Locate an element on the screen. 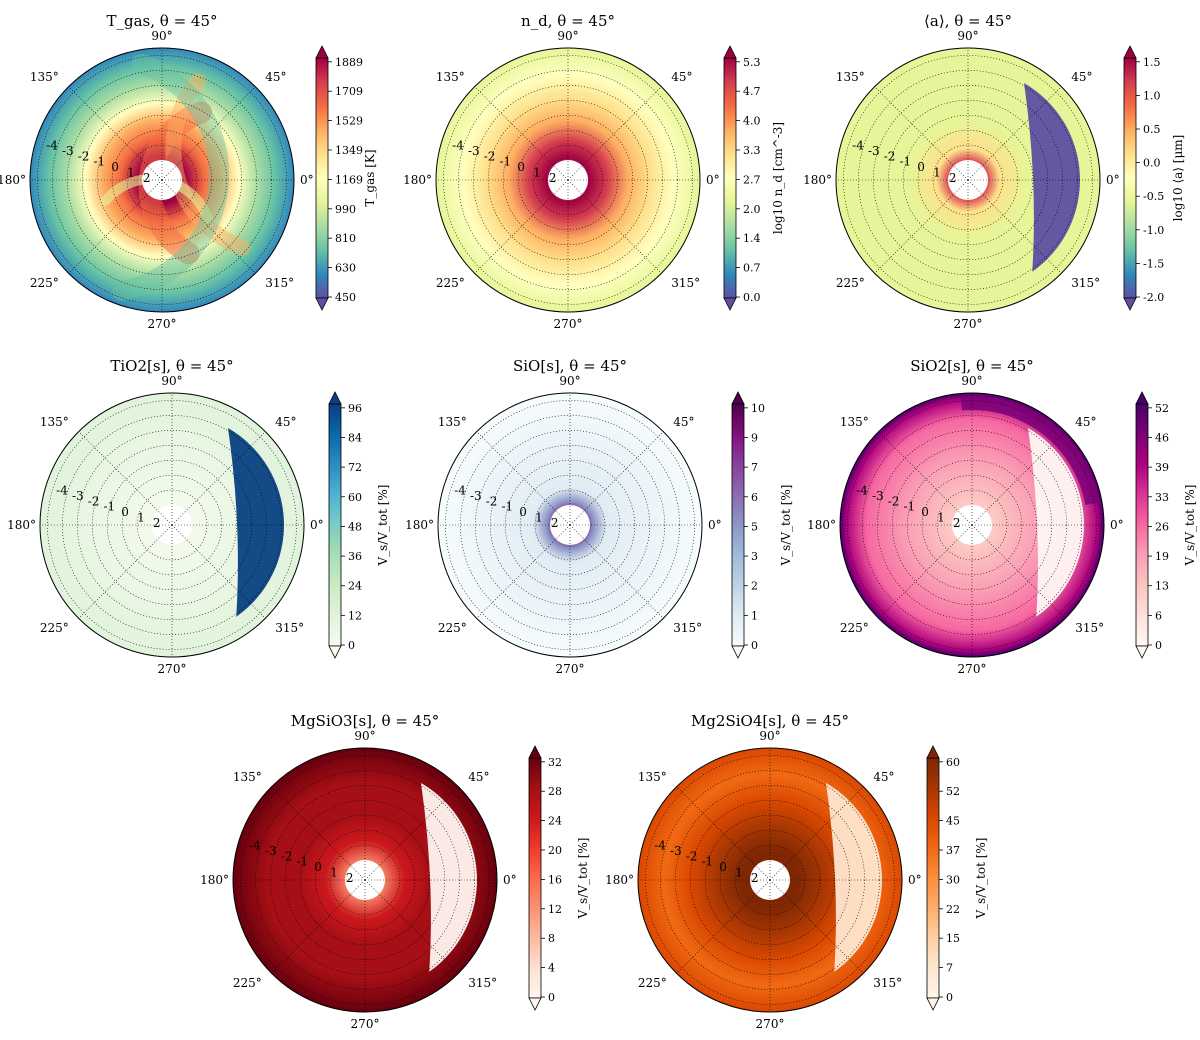  colorbar-tick-label: -1.5 is located at coordinates (1153, 263).